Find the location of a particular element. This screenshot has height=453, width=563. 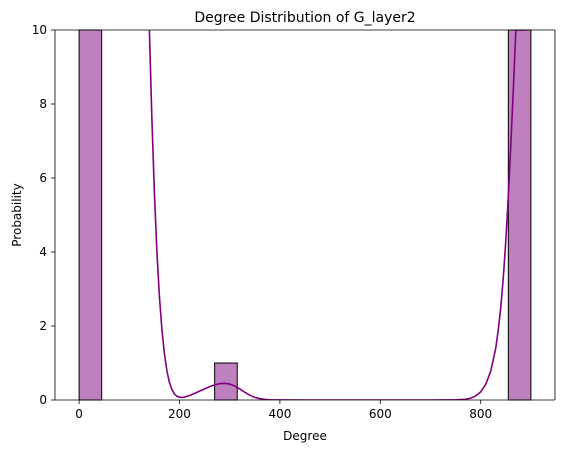

x-tick-label: 200 is located at coordinates (179, 414).